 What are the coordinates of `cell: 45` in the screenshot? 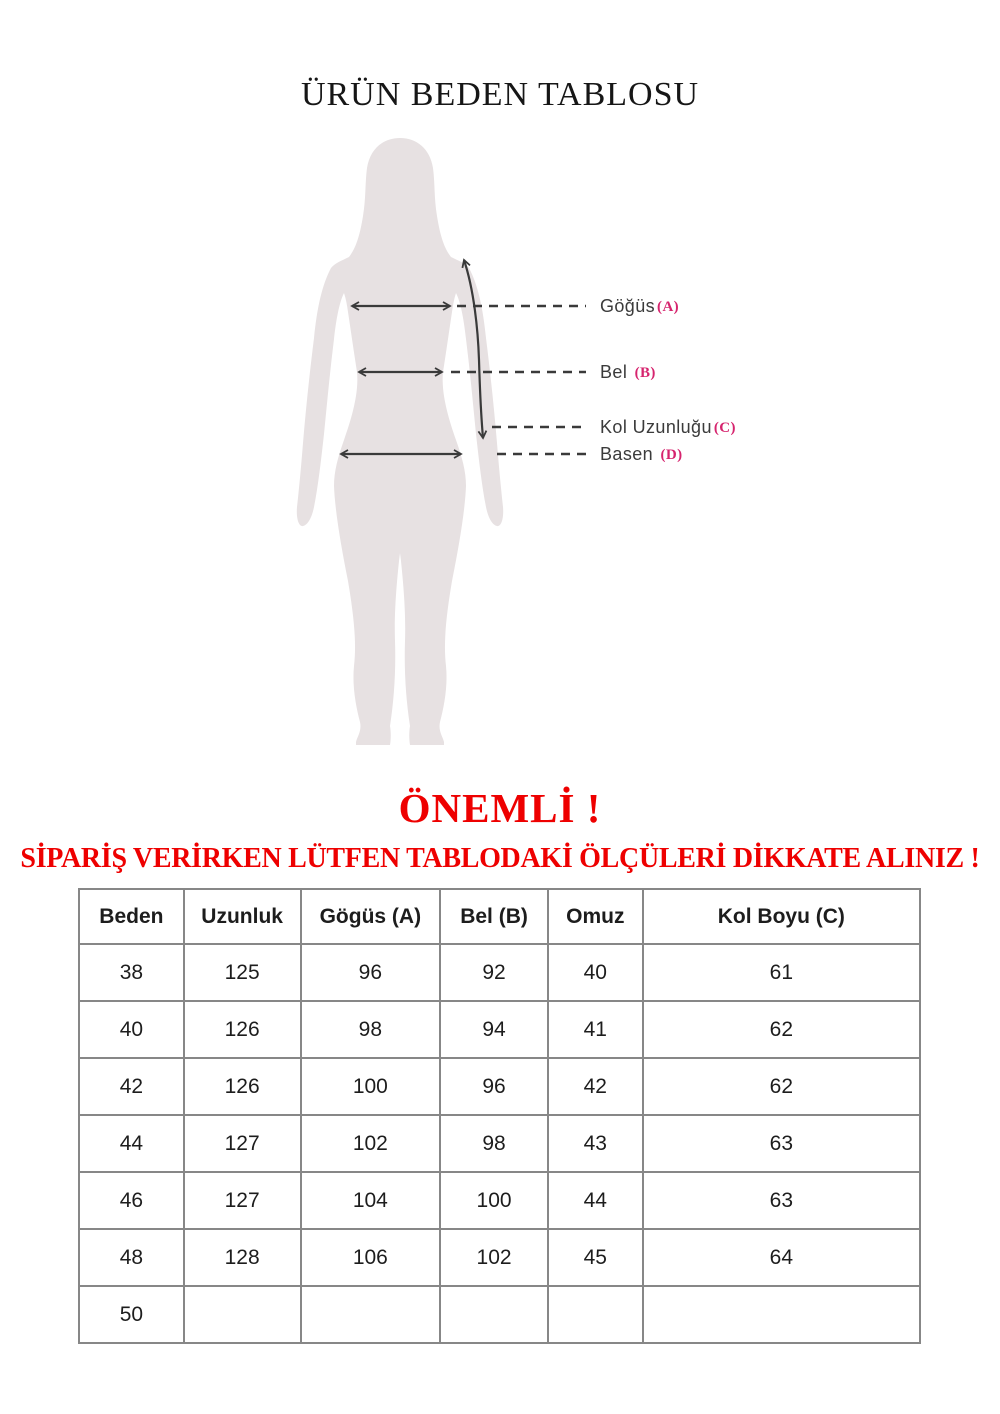 It's located at (595, 1257).